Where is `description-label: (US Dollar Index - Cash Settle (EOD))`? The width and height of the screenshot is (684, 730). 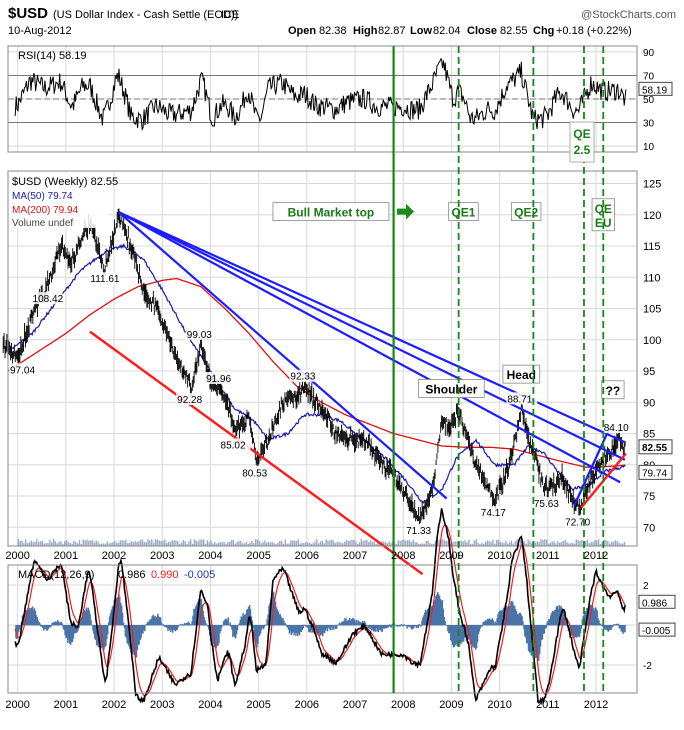 description-label: (US Dollar Index - Cash Settle (EOD)) is located at coordinates (145, 15).